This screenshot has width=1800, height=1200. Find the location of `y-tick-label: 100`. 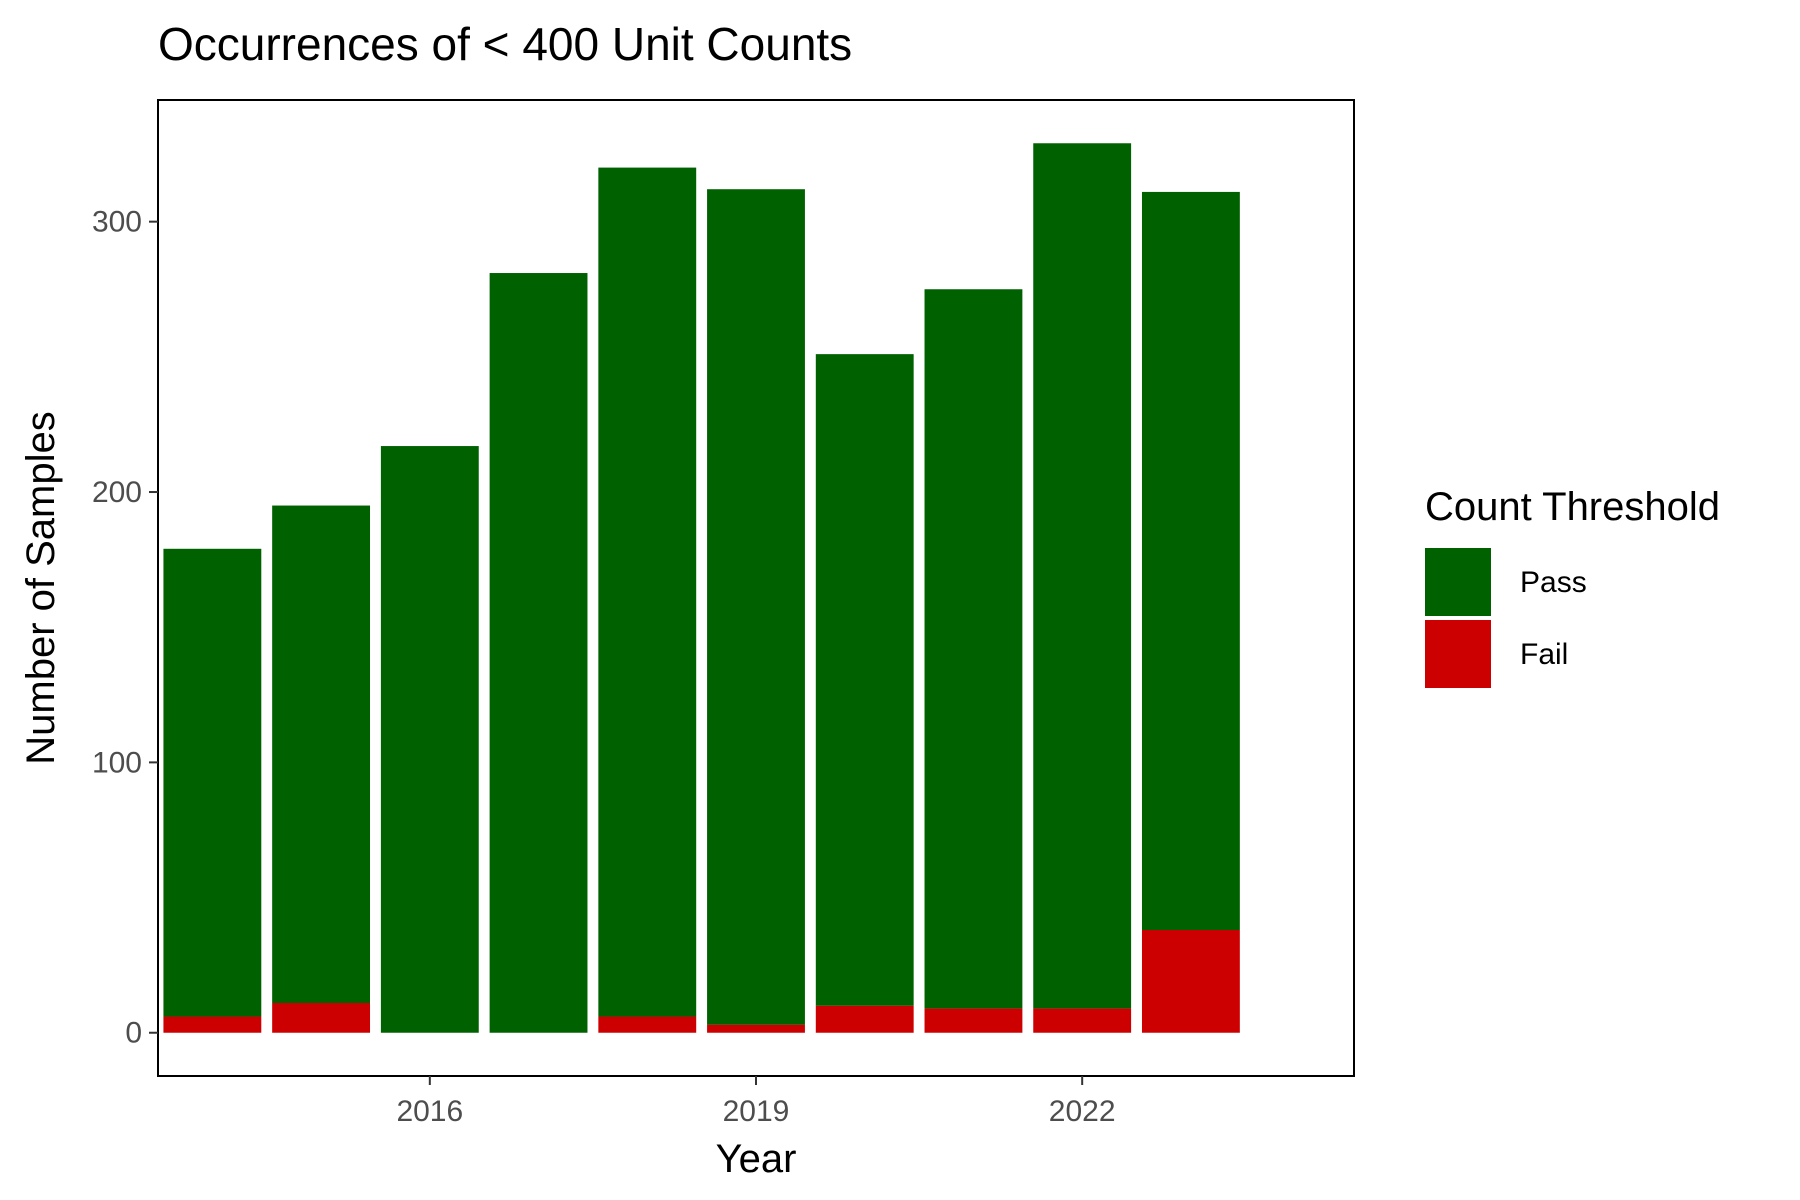

y-tick-label: 100 is located at coordinates (117, 762).